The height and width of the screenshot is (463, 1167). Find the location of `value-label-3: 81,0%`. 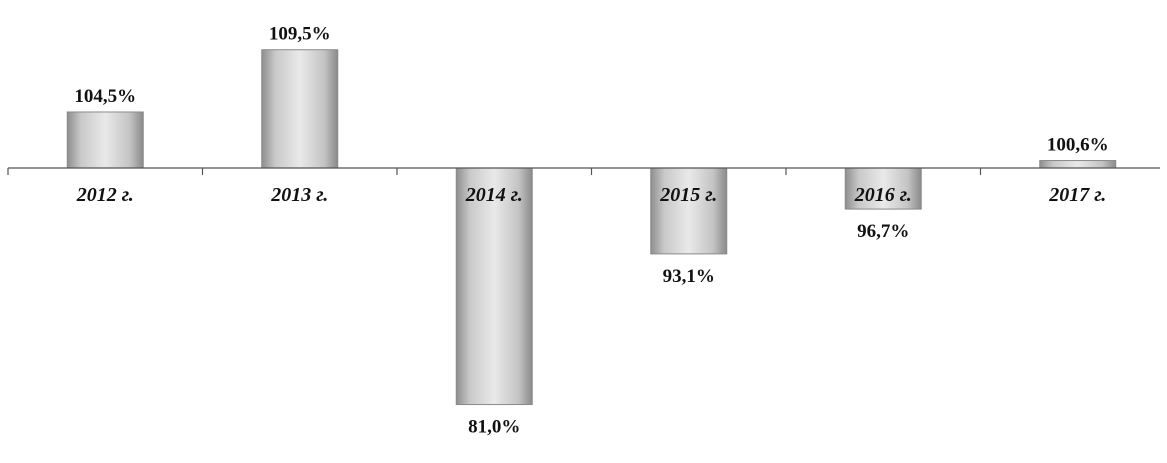

value-label-3: 81,0% is located at coordinates (494, 427).